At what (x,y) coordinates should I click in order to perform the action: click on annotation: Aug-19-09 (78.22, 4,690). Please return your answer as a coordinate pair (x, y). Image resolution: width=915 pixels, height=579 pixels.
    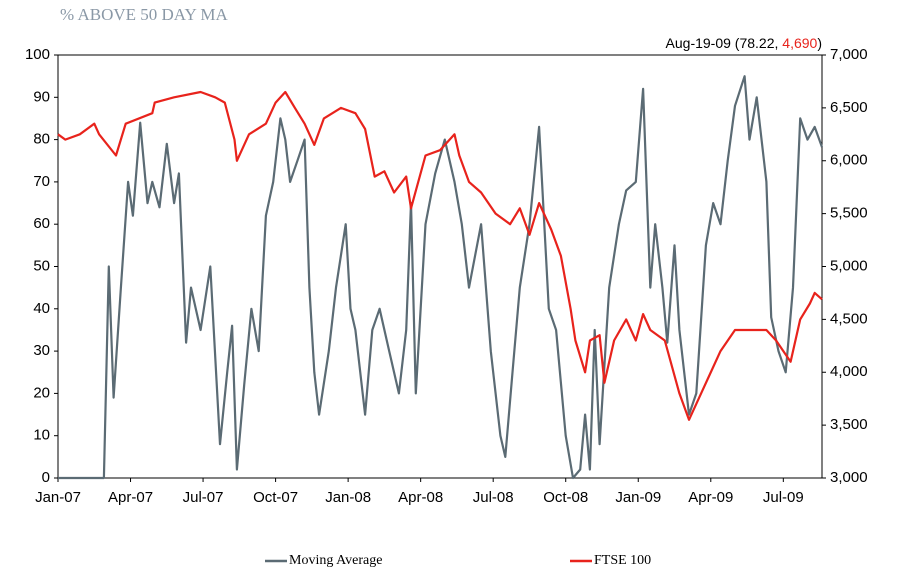
    Looking at the image, I should click on (744, 43).